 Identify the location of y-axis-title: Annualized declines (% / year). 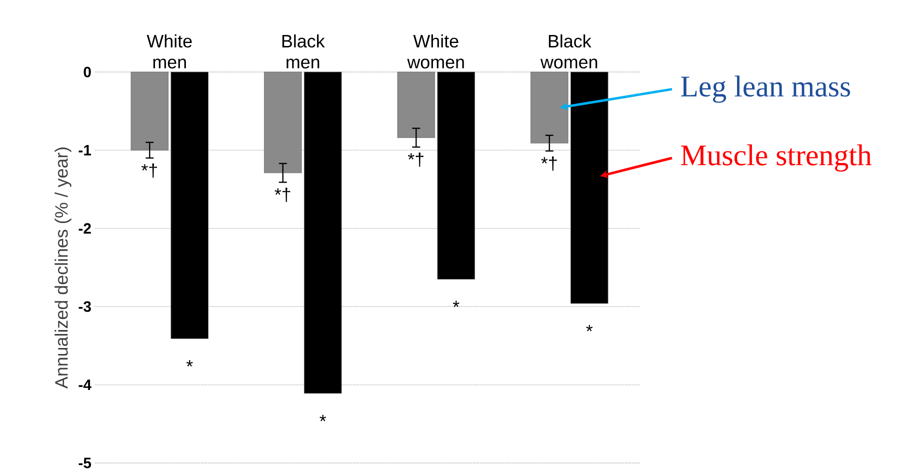
(63, 268).